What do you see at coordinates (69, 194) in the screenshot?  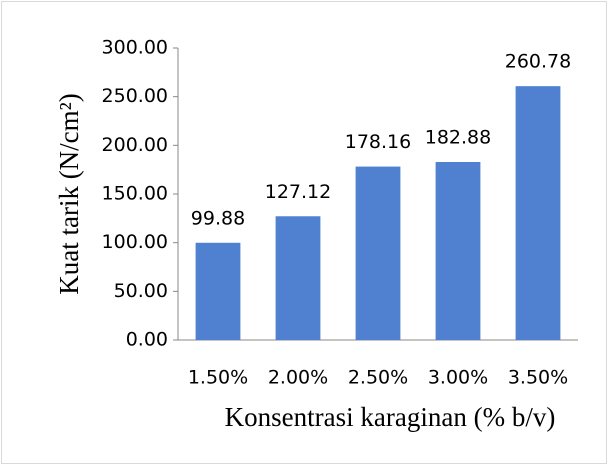 I see `y-axis-title: Kuat tarik (N/cm²)` at bounding box center [69, 194].